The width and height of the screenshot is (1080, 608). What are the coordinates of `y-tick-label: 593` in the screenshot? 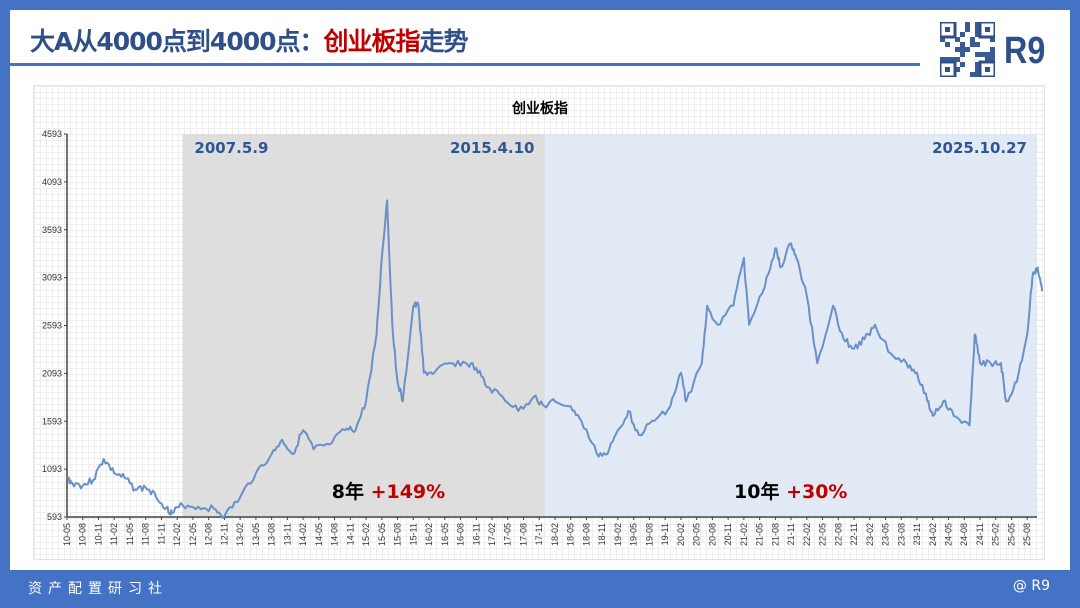 It's located at (54, 517).